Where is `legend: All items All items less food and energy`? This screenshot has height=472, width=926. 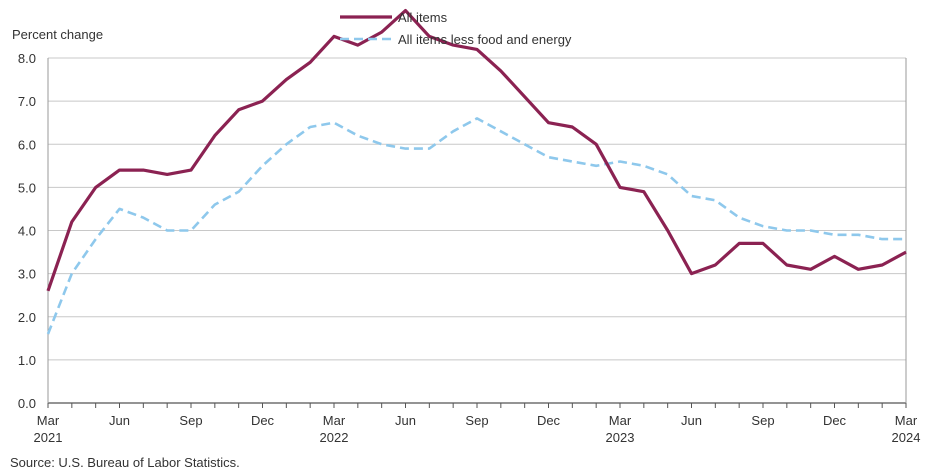
legend: All items All items less food and energy is located at coordinates (456, 28).